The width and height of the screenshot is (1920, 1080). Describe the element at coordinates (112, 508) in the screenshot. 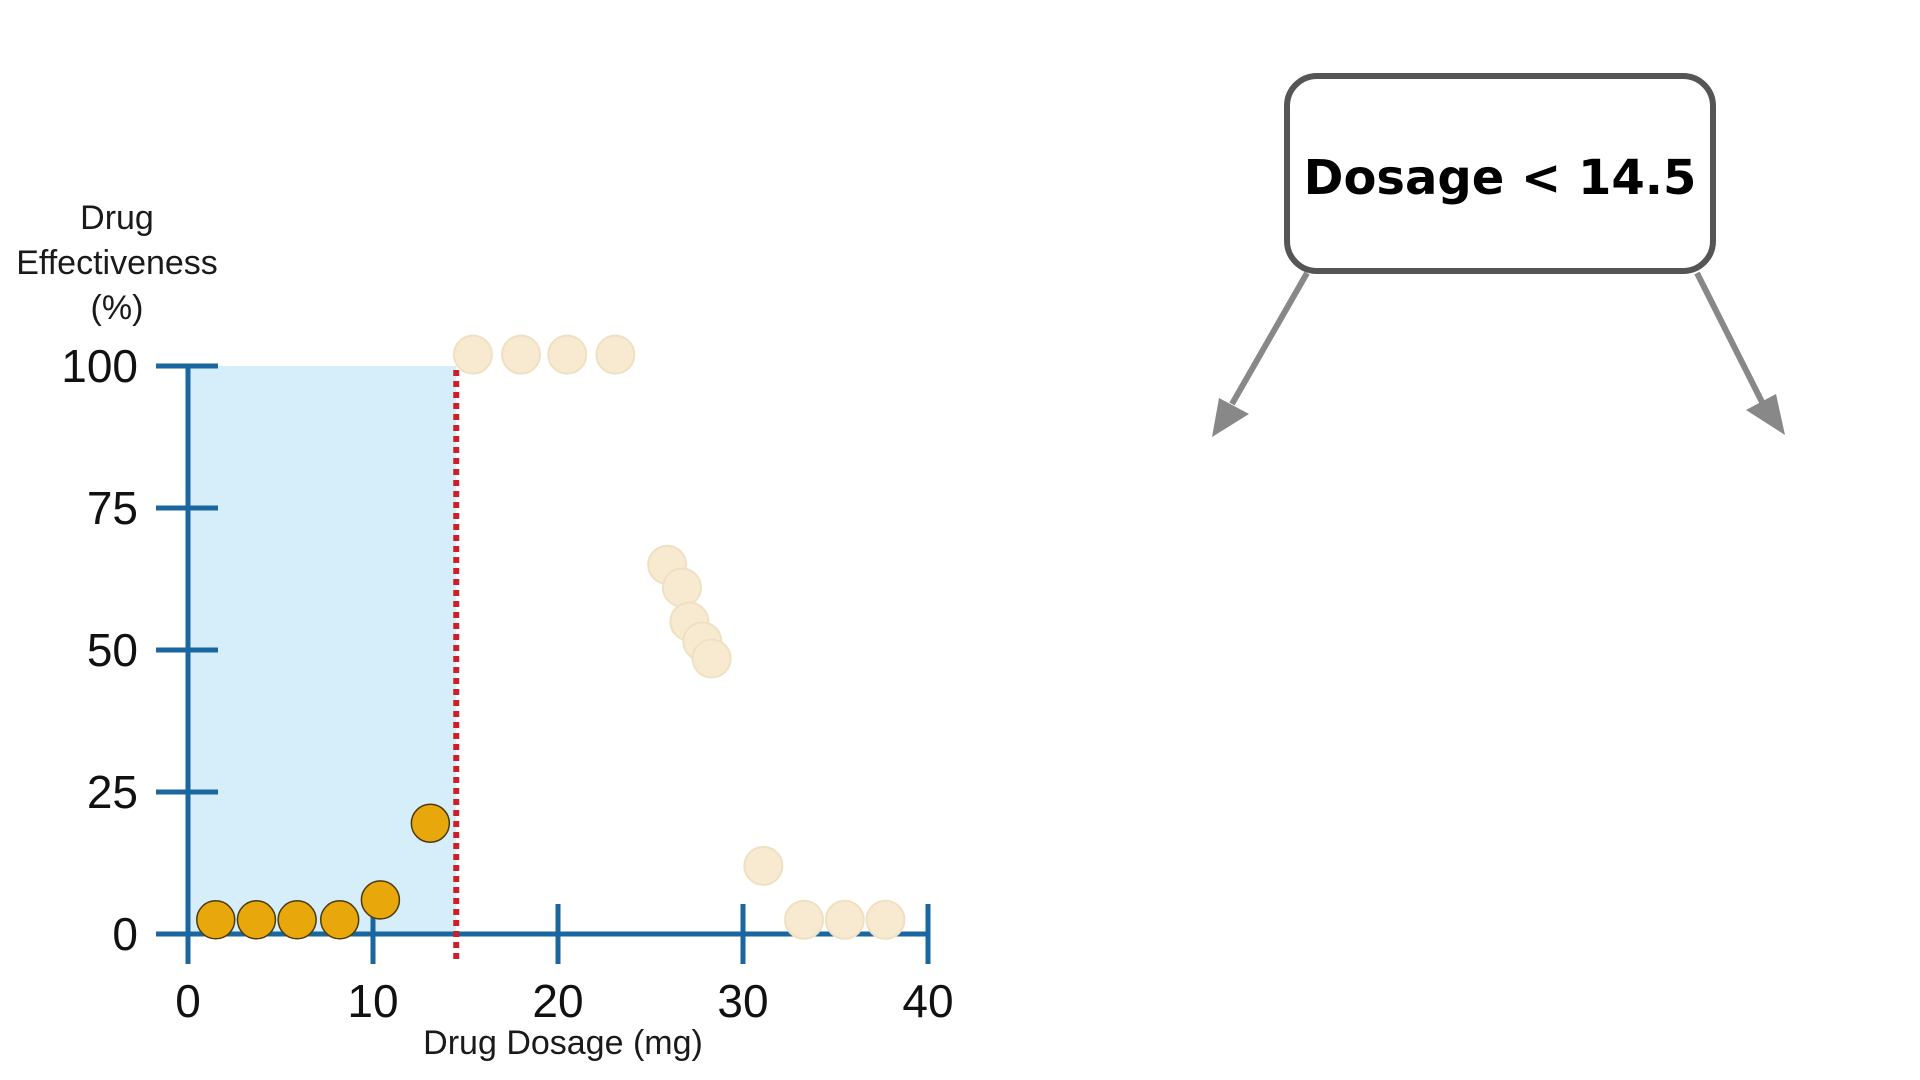

I see `y-tick-label: 75` at that location.